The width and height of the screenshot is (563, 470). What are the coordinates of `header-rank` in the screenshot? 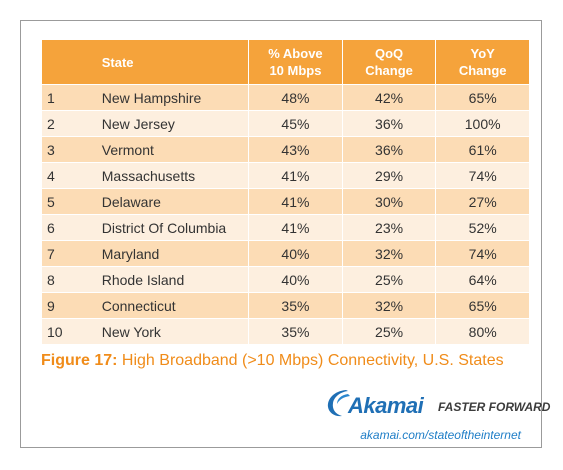 It's located at (60, 62).